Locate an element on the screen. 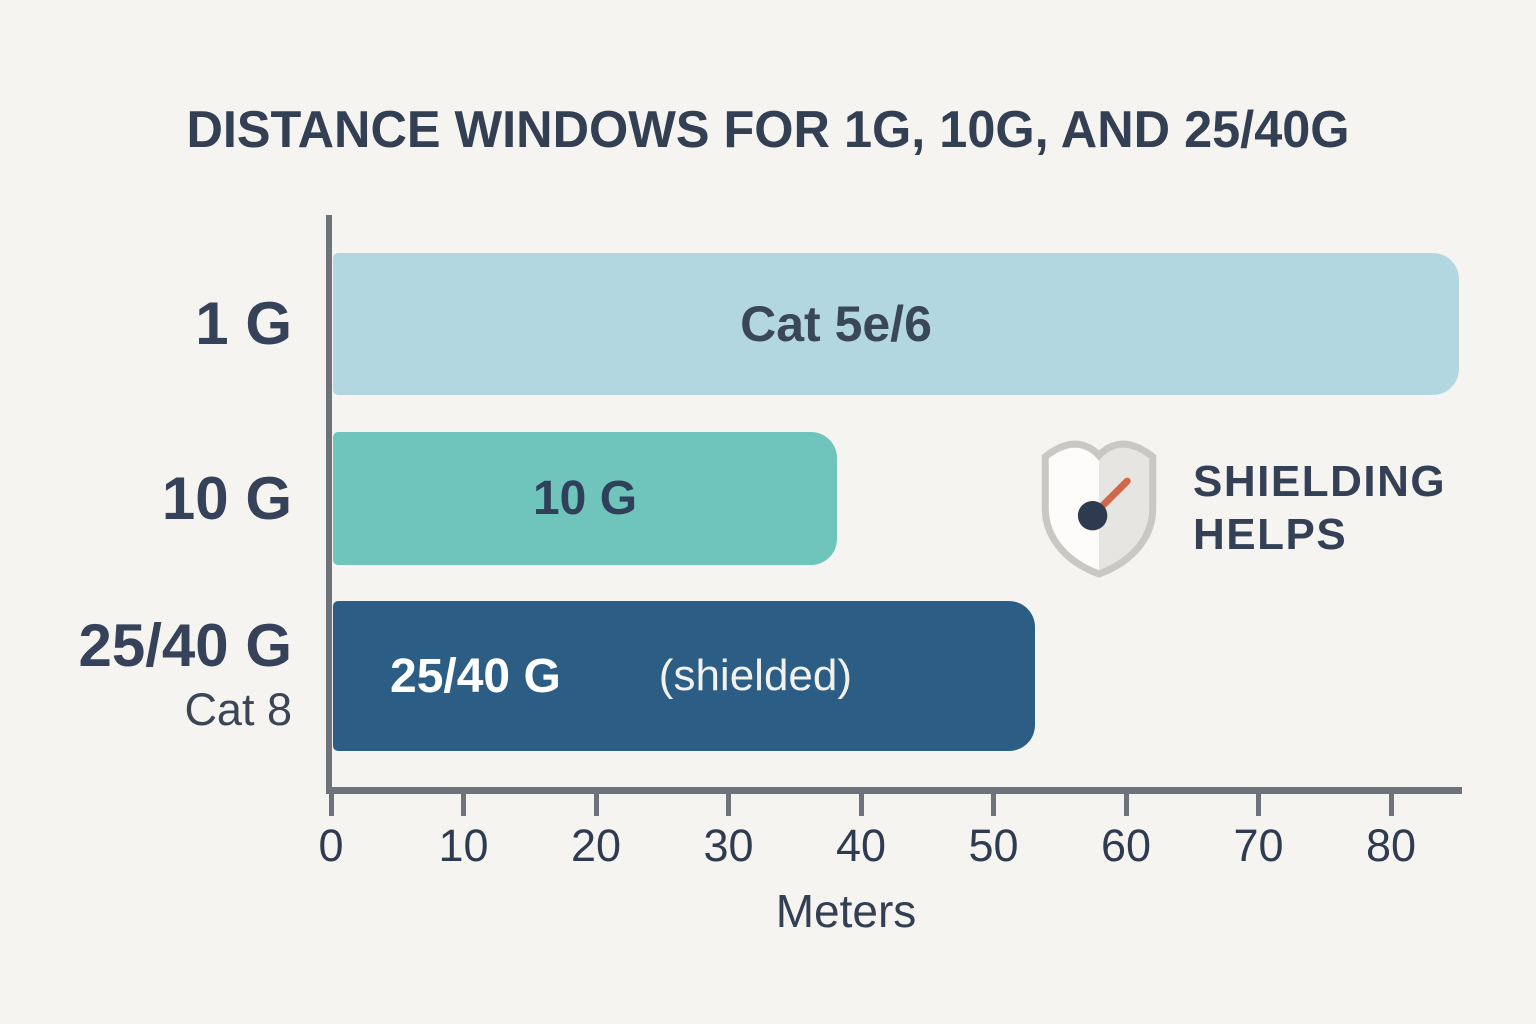  shielding-annotation: SHIELDING HELPS is located at coordinates (1240, 508).